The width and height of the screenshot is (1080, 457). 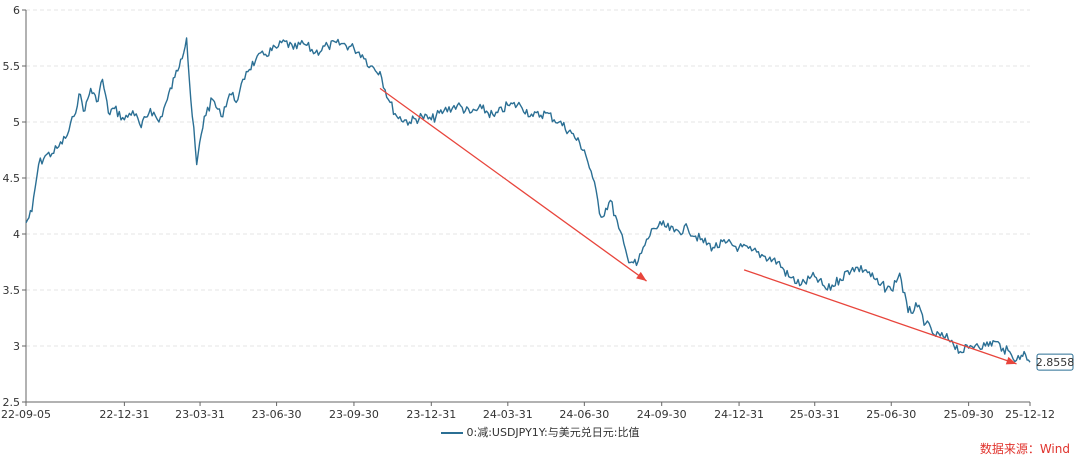 What do you see at coordinates (200, 414) in the screenshot?
I see `x-tick-label: 23-03-31` at bounding box center [200, 414].